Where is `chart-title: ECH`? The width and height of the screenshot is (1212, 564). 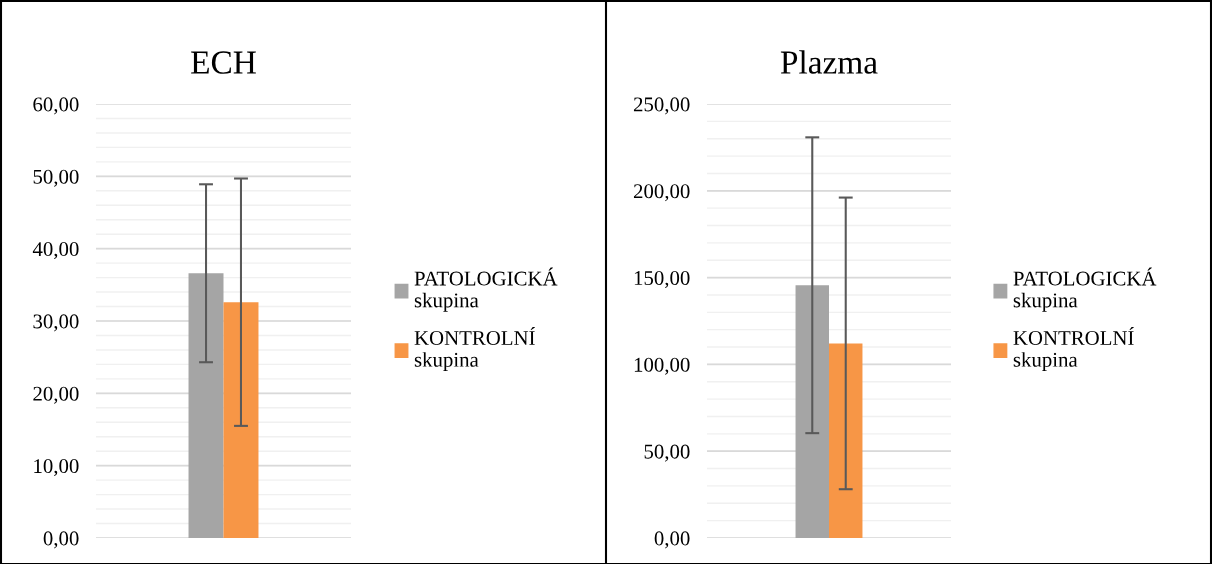 chart-title: ECH is located at coordinates (223, 62).